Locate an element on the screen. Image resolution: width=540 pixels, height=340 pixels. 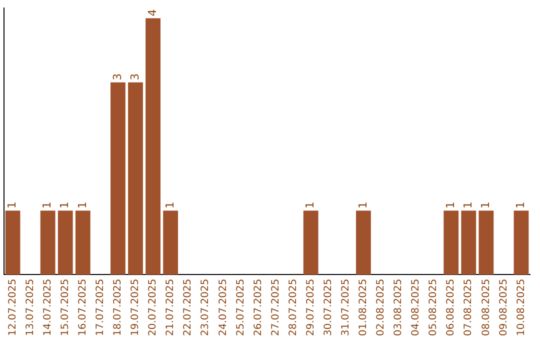
data-label: 4 is located at coordinates (152, 12).